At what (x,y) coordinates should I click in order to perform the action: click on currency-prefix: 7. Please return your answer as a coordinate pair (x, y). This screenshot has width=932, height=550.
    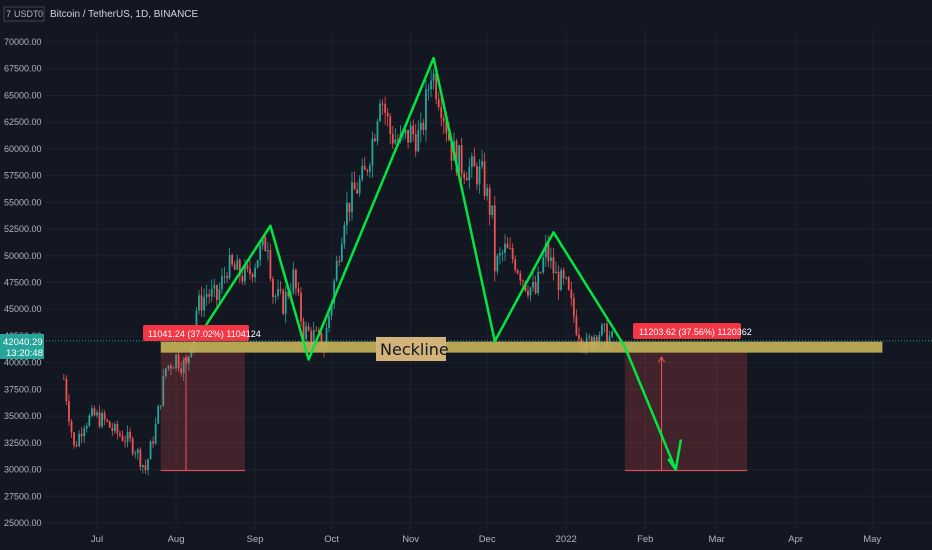
    Looking at the image, I should click on (8, 14).